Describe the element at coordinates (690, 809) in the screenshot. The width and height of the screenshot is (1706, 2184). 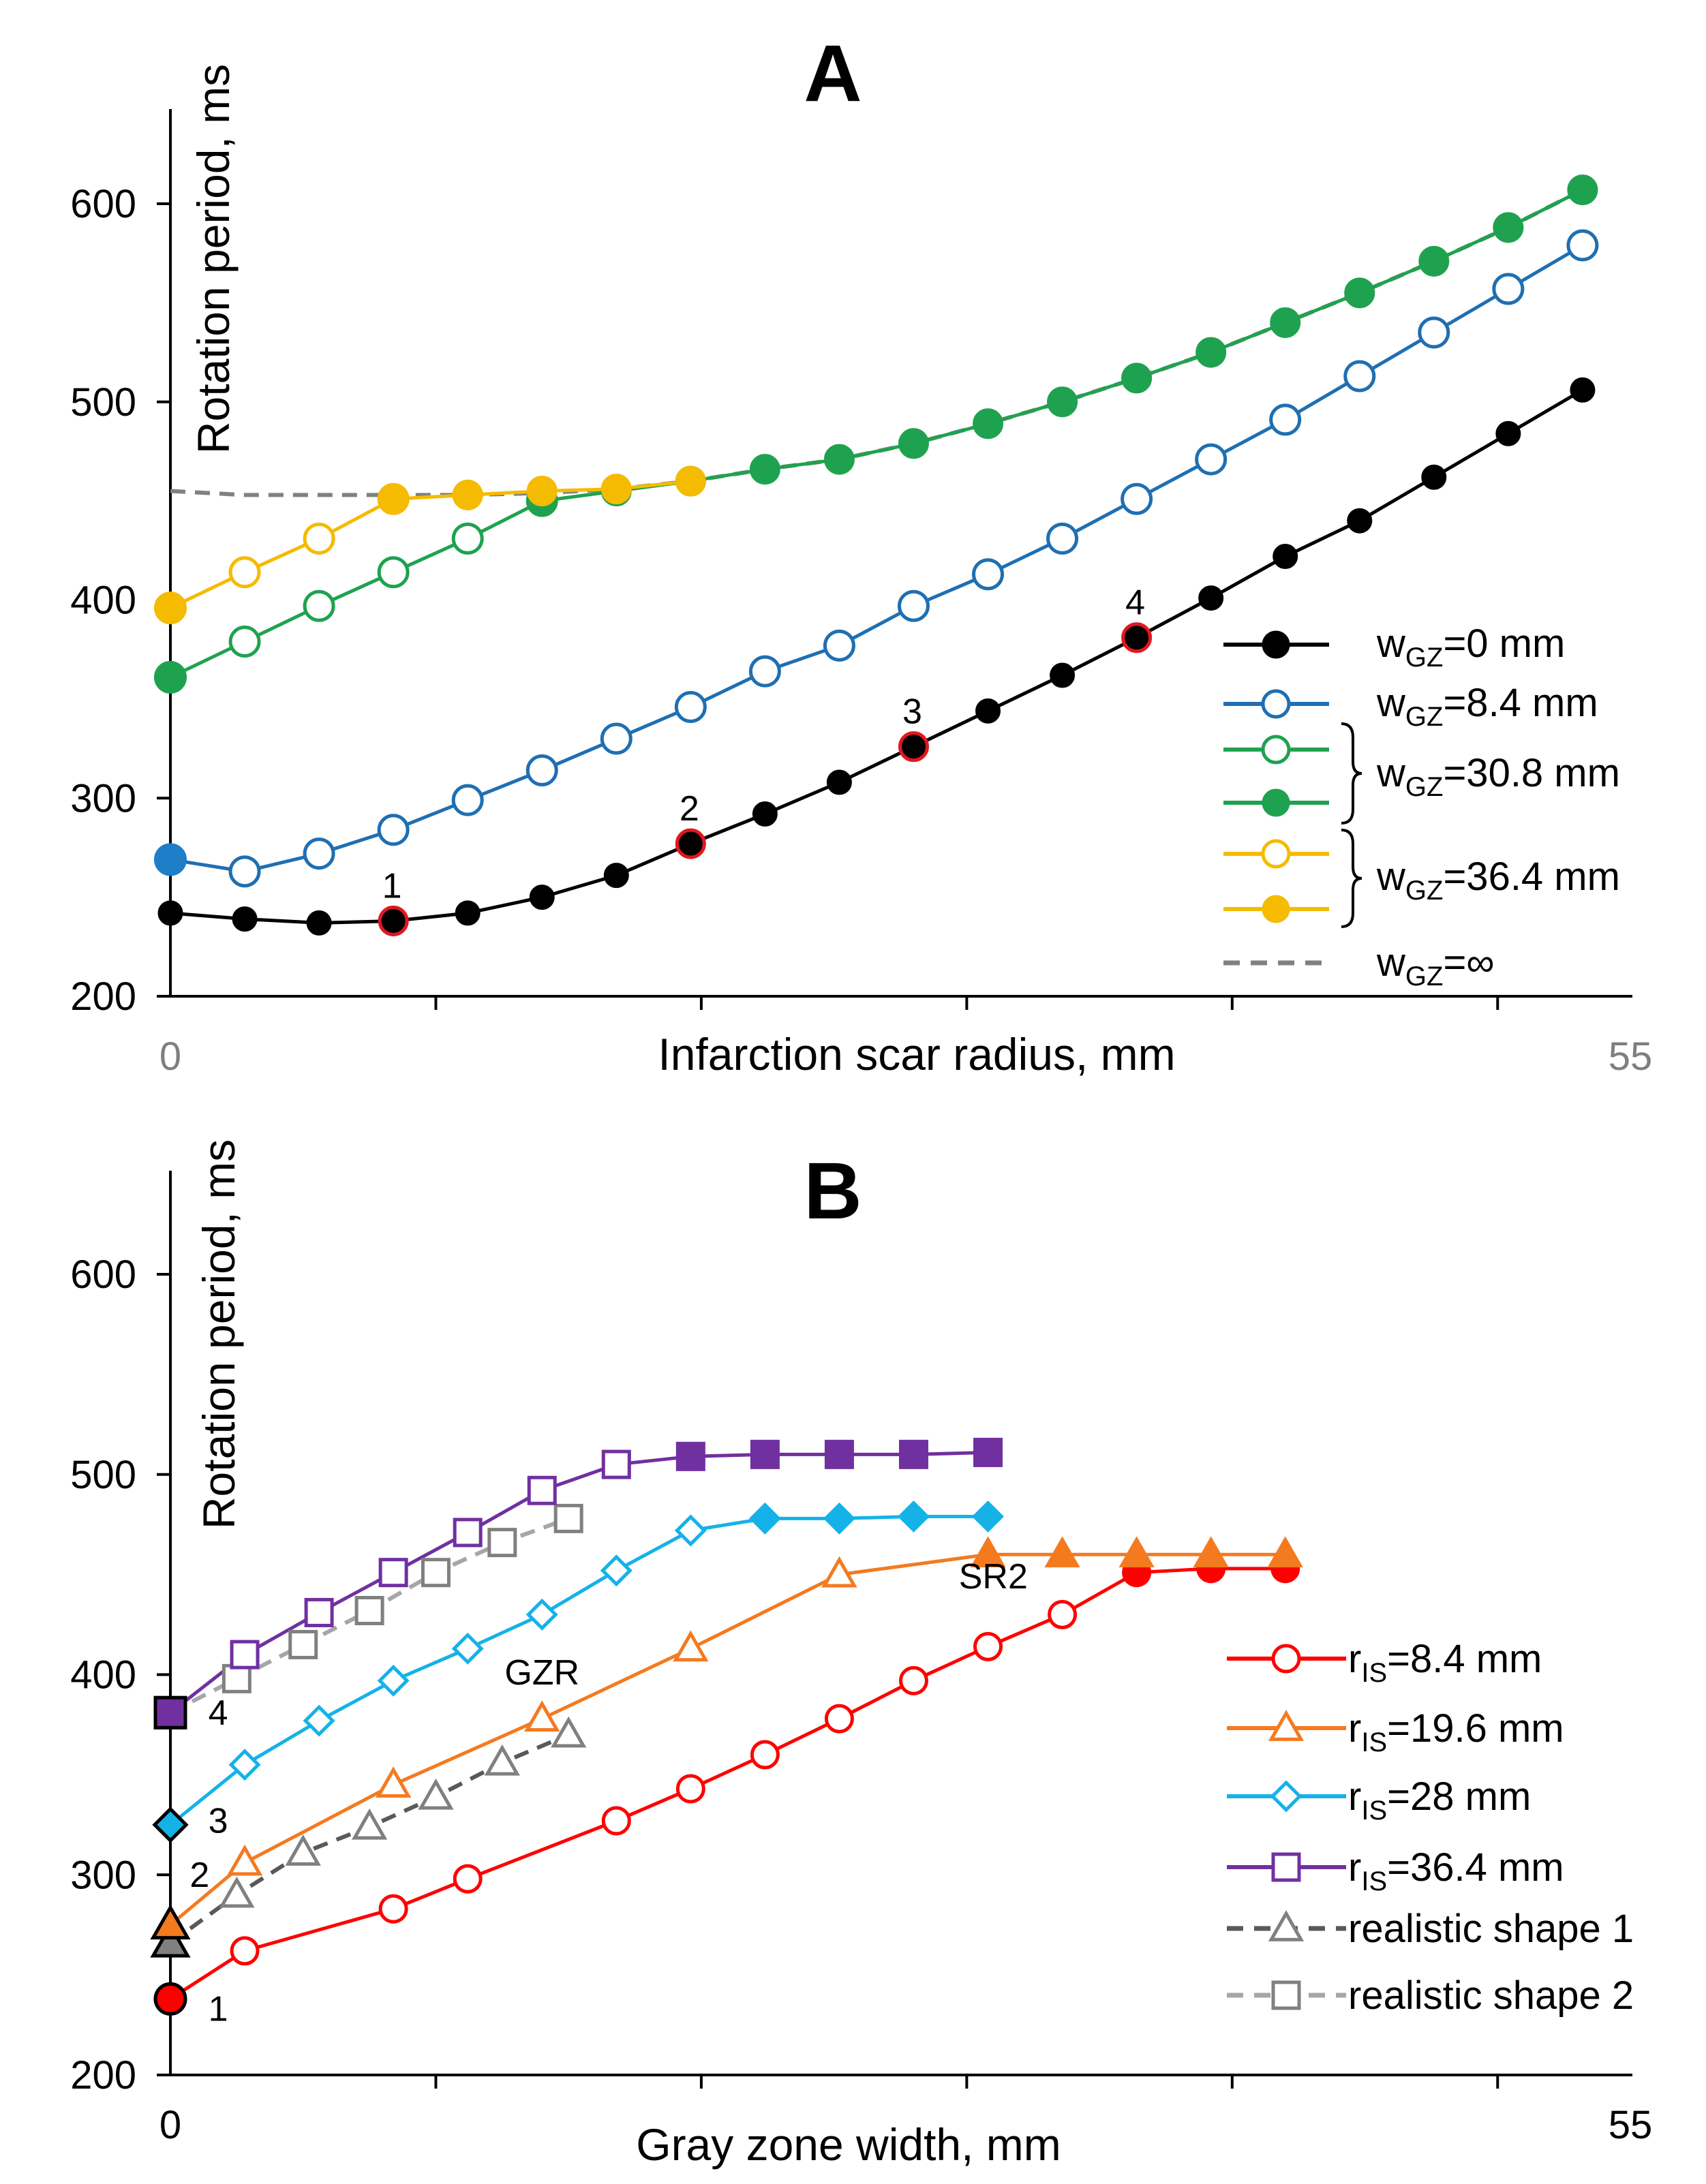
I see `point-label: 2` at that location.